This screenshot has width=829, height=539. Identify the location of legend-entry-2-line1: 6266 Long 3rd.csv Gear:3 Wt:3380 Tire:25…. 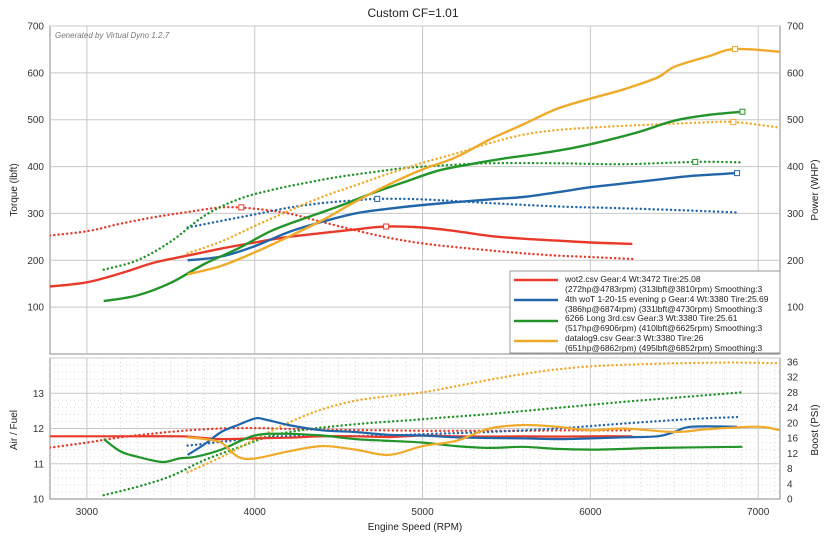
(651, 318).